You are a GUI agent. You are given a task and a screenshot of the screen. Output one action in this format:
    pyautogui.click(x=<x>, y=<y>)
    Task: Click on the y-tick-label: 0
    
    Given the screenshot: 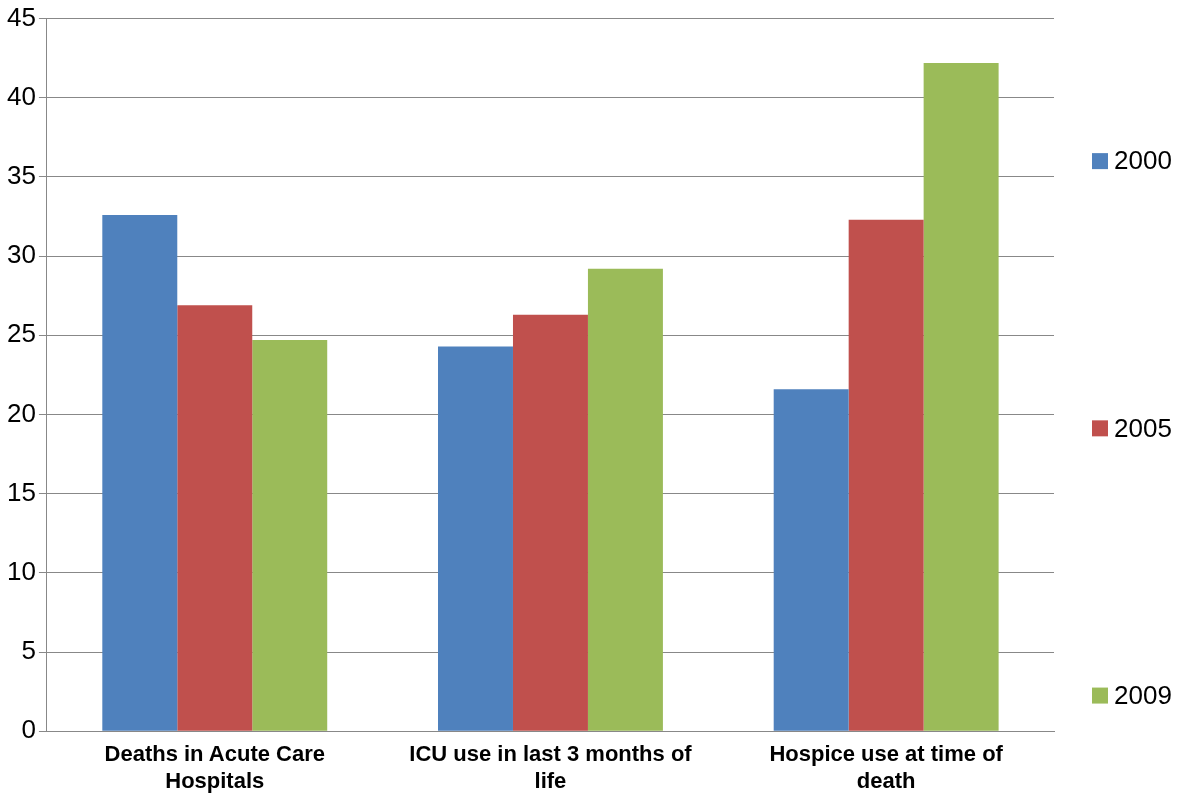 What is the action you would take?
    pyautogui.click(x=28, y=729)
    